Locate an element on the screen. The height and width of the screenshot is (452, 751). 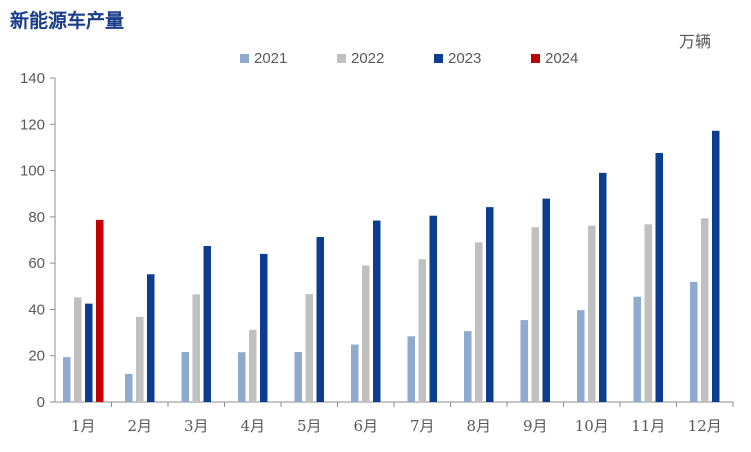
y-tick-label: 60 is located at coordinates (36, 263).